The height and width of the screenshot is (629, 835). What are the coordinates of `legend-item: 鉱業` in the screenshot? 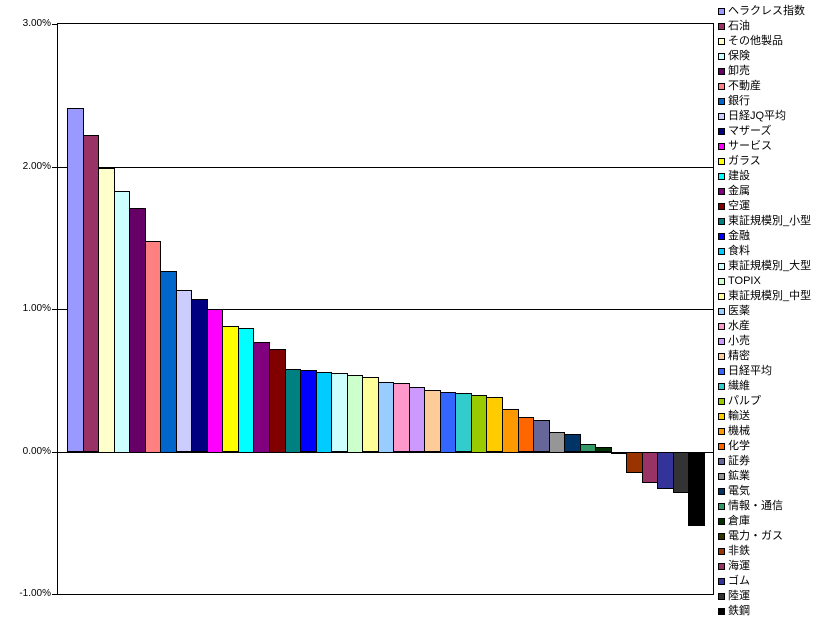 It's located at (776, 476).